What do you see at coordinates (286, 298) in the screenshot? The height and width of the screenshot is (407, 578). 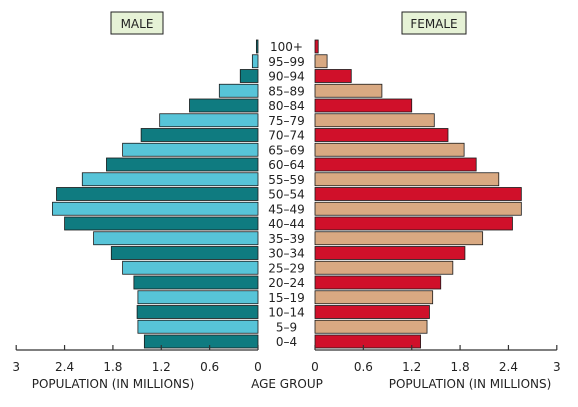 I see `age-label-15-19: 15–19` at bounding box center [286, 298].